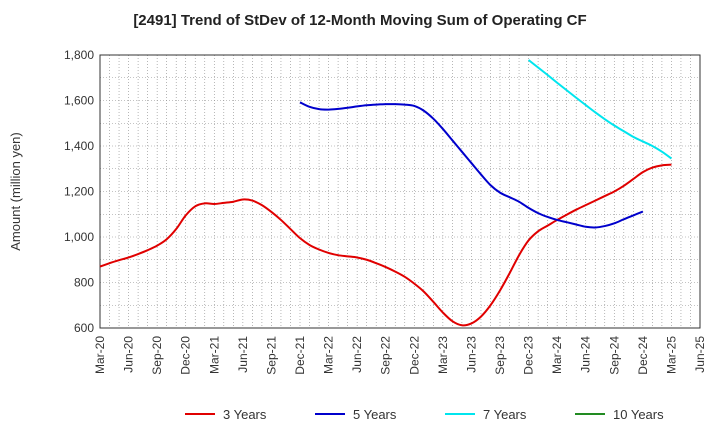 Image resolution: width=720 pixels, height=440 pixels. What do you see at coordinates (414, 355) in the screenshot?
I see `x-tick-label: Dec-22` at bounding box center [414, 355].